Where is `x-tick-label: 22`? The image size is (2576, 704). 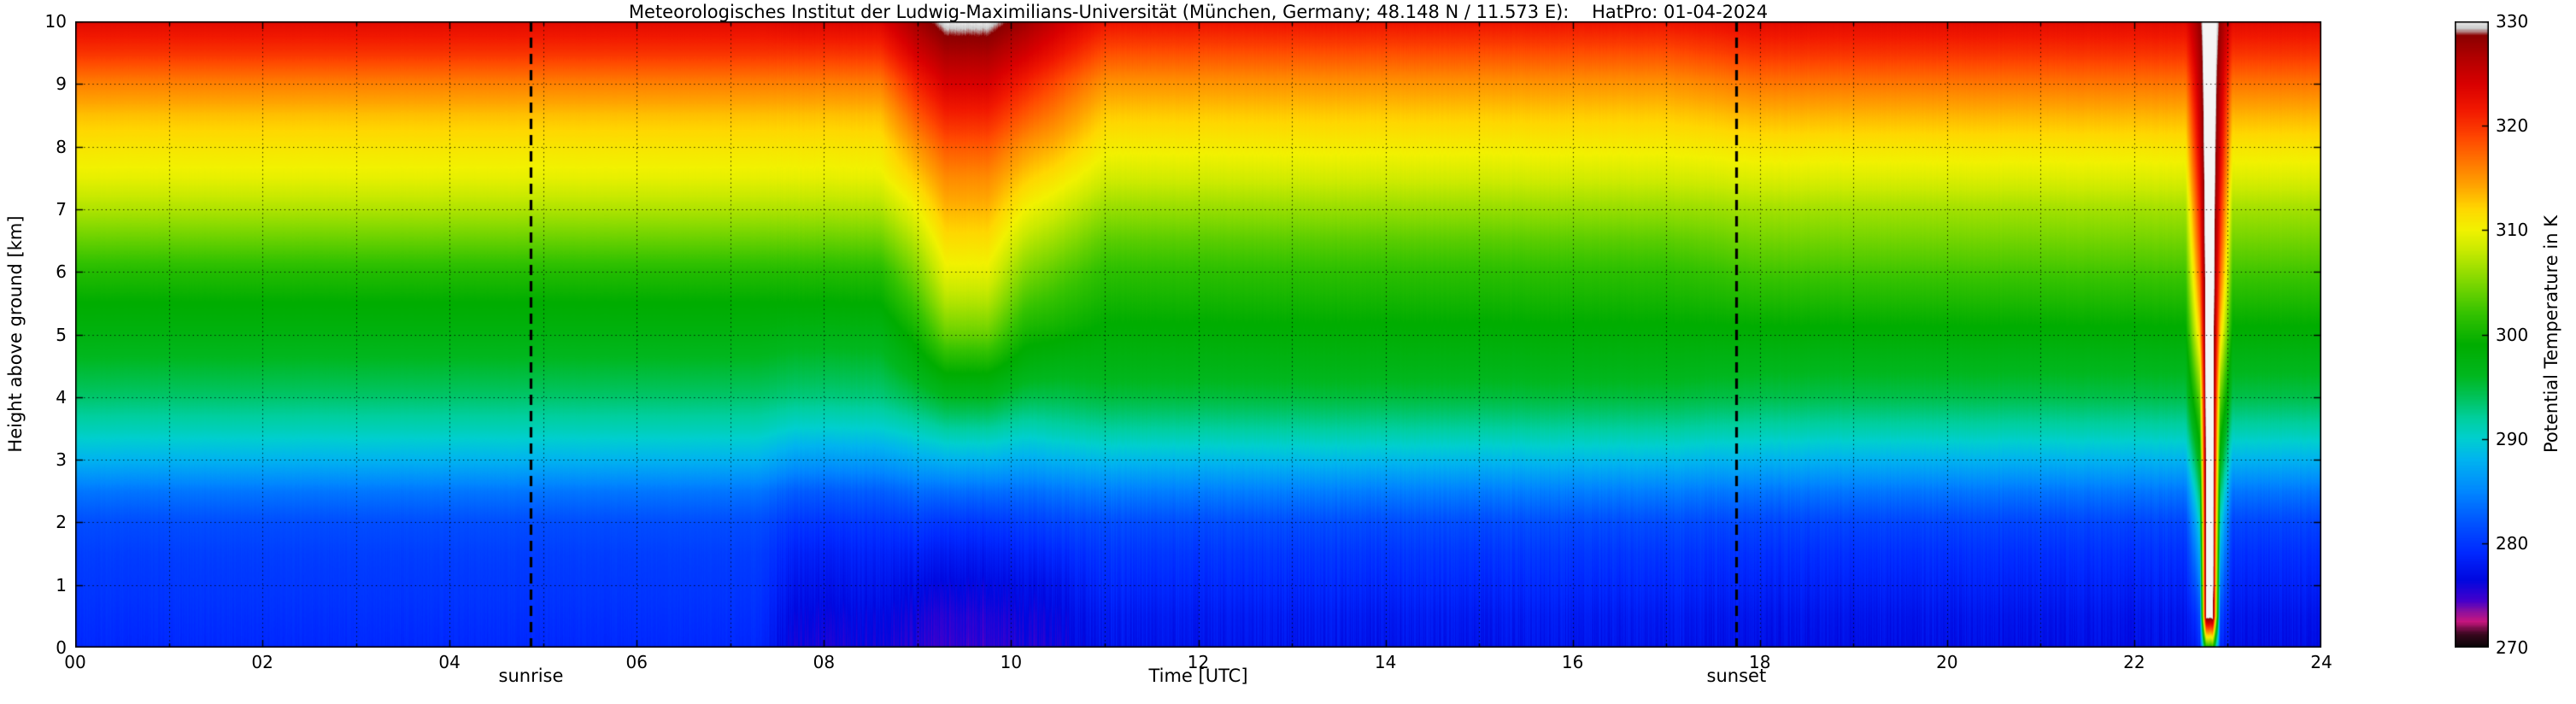
x-tick-label: 22 is located at coordinates (2134, 662).